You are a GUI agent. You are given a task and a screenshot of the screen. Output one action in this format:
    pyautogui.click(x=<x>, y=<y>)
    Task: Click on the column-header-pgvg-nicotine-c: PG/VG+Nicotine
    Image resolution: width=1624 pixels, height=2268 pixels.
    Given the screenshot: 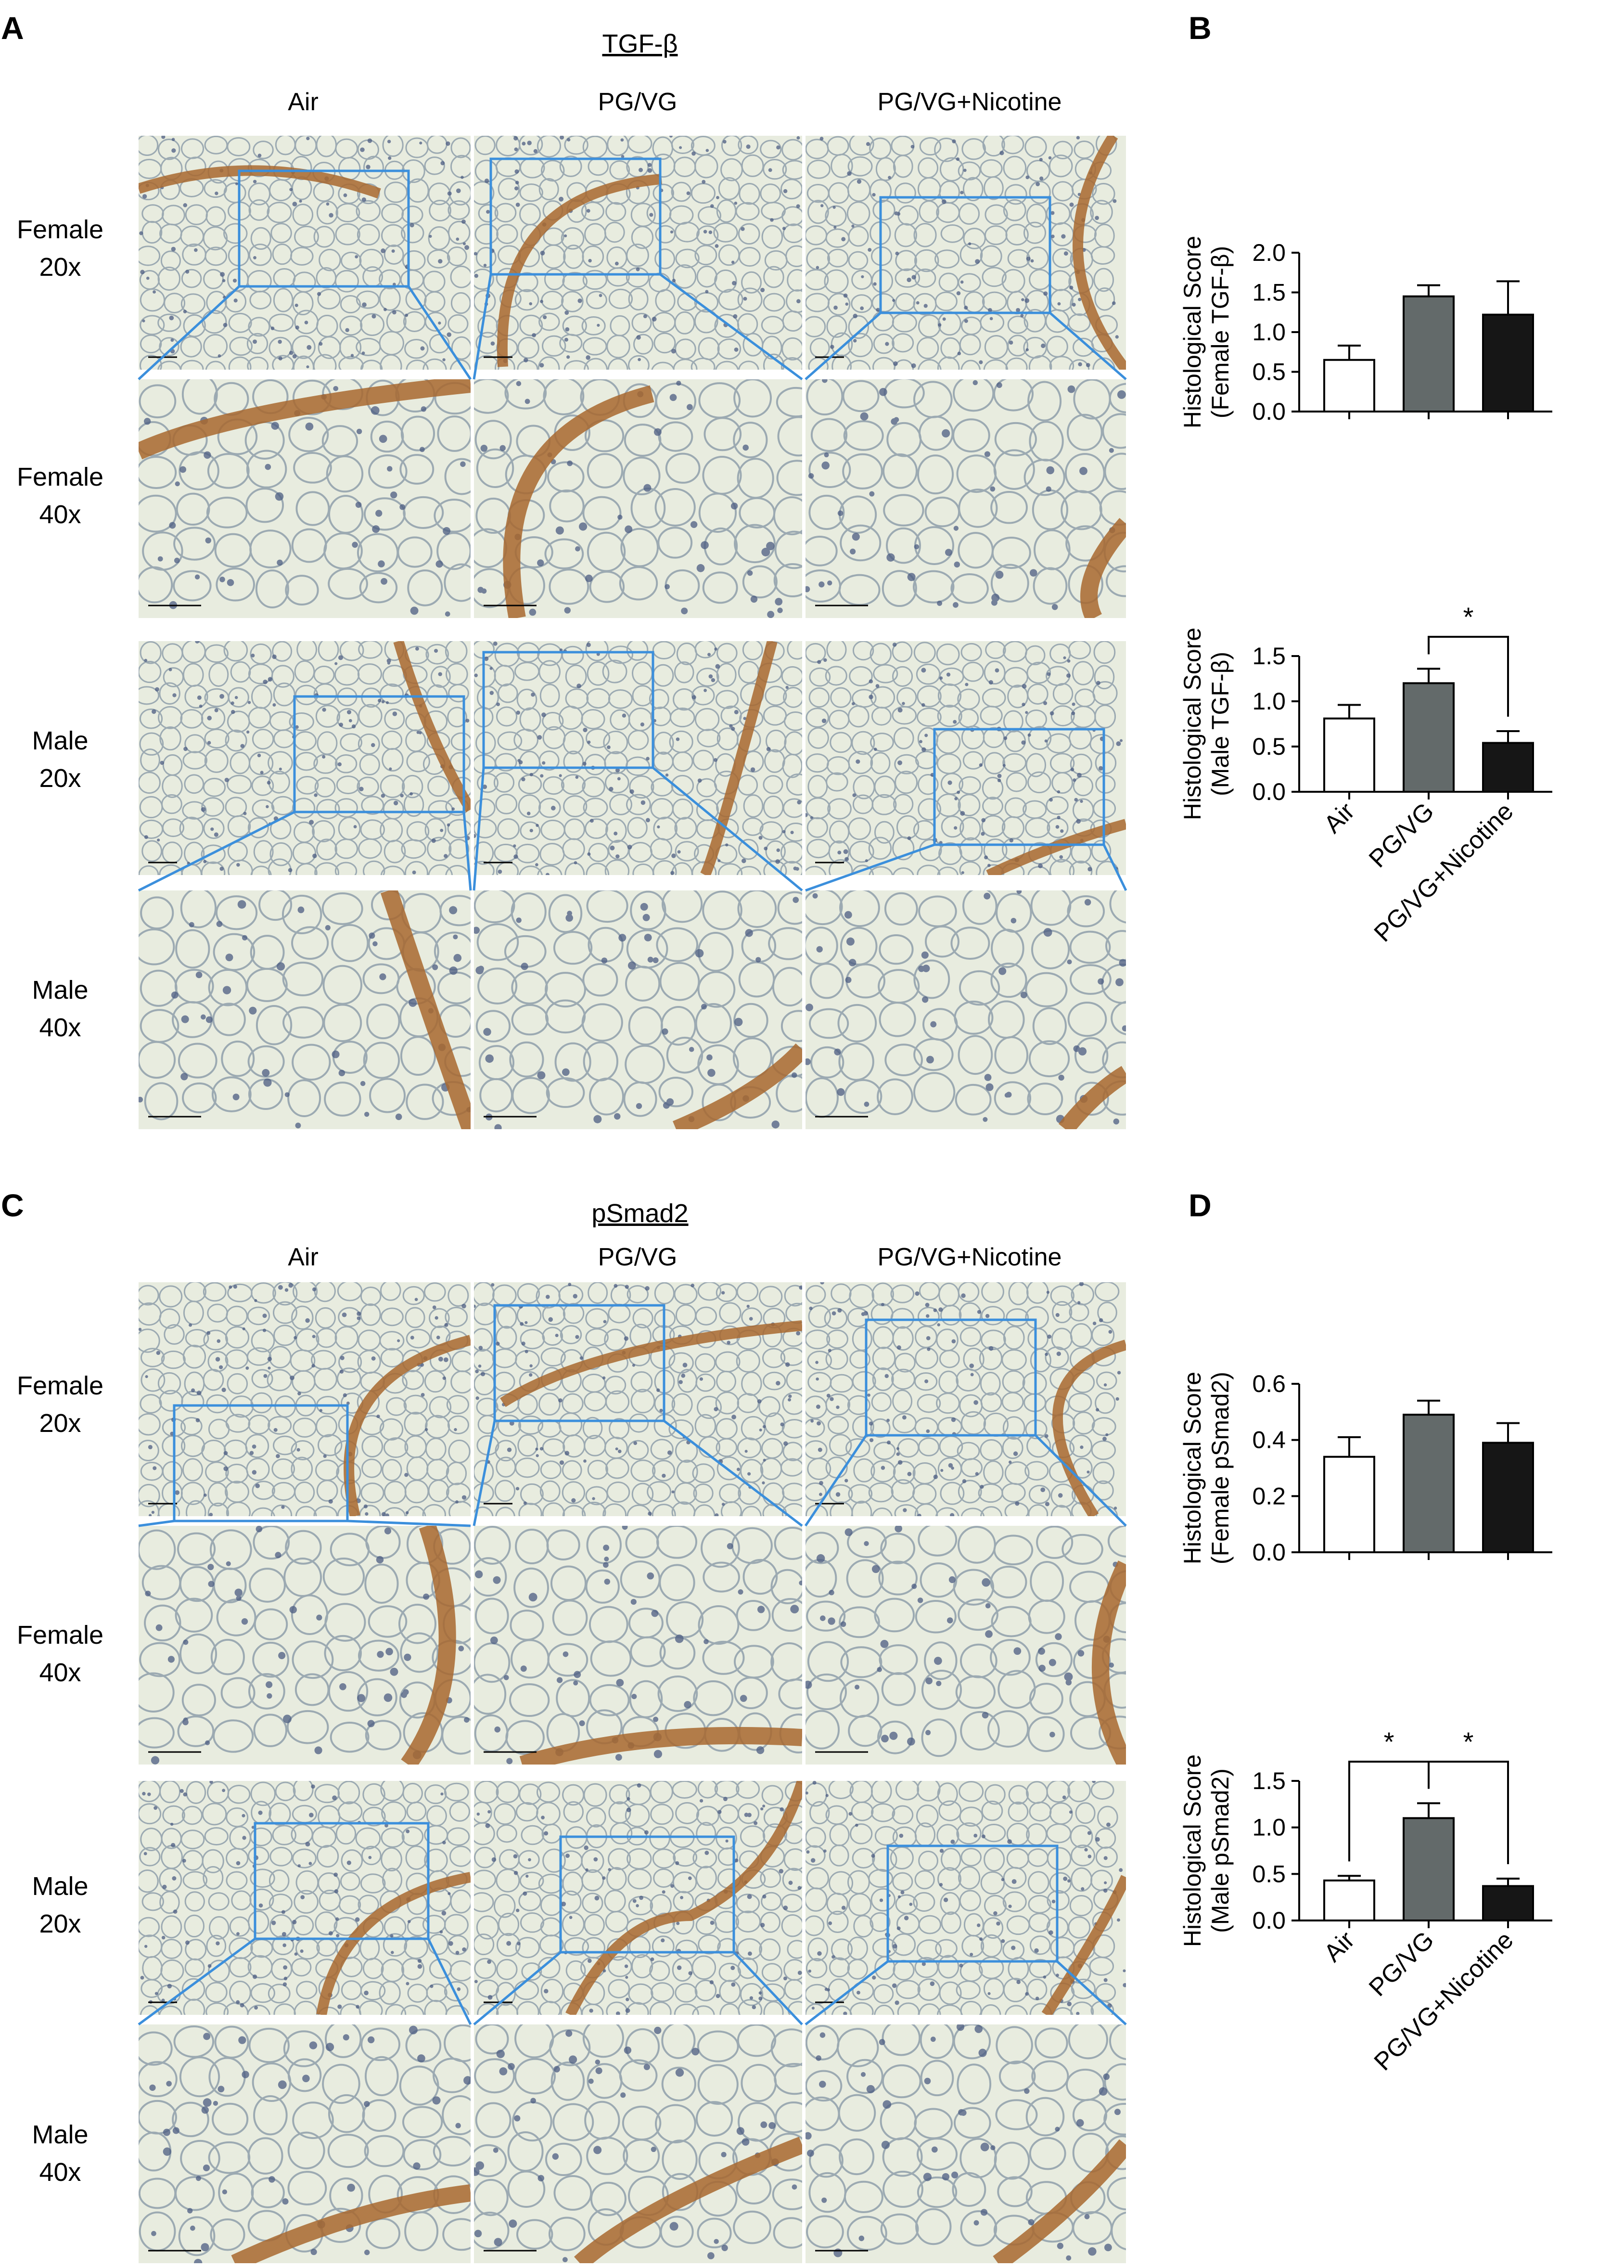 What is the action you would take?
    pyautogui.click(x=969, y=1257)
    